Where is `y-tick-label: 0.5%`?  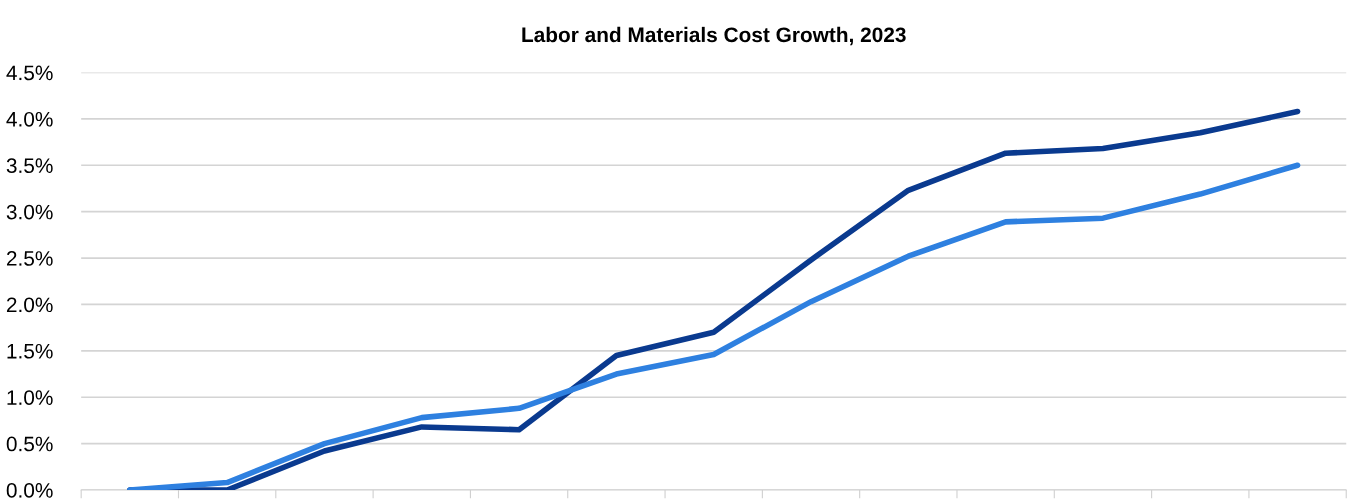
y-tick-label: 0.5% is located at coordinates (29, 444).